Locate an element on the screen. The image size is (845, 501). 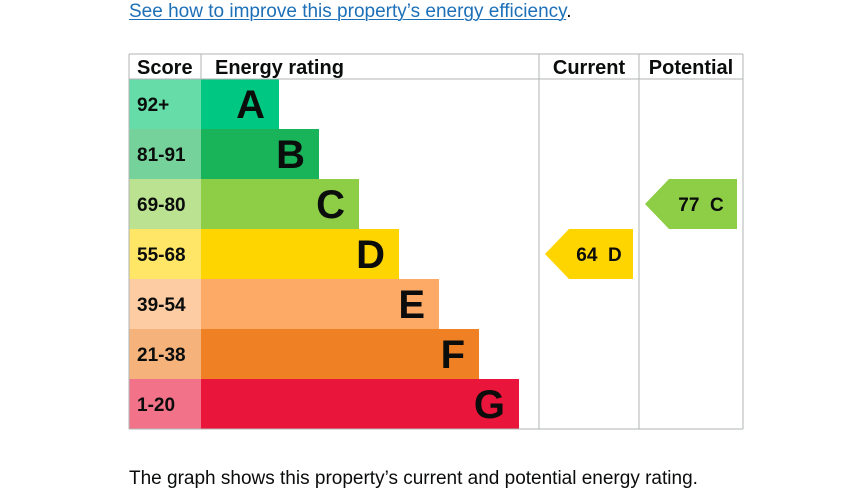
score-cell-b is located at coordinates (165, 154).